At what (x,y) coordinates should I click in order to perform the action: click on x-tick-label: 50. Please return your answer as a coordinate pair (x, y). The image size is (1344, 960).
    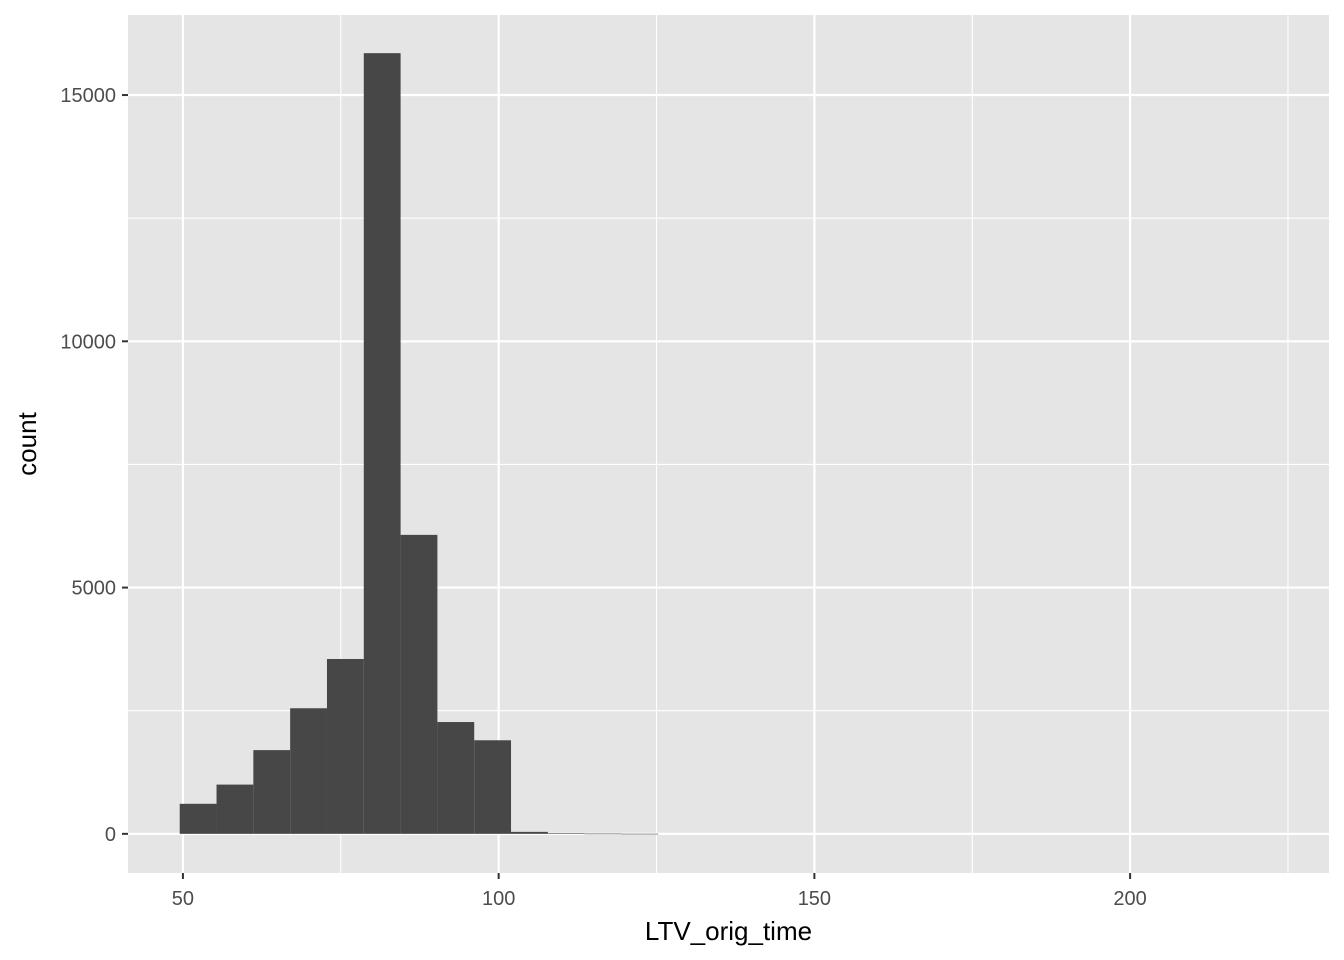
    Looking at the image, I should click on (183, 899).